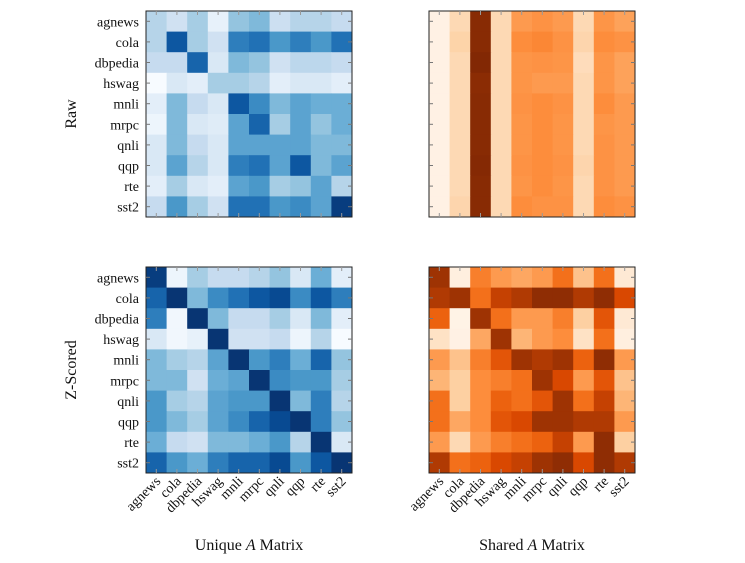 This screenshot has height=563, width=745. Describe the element at coordinates (501, 104) in the screenshot. I see `heatmap-cell-mnli-hswag` at that location.